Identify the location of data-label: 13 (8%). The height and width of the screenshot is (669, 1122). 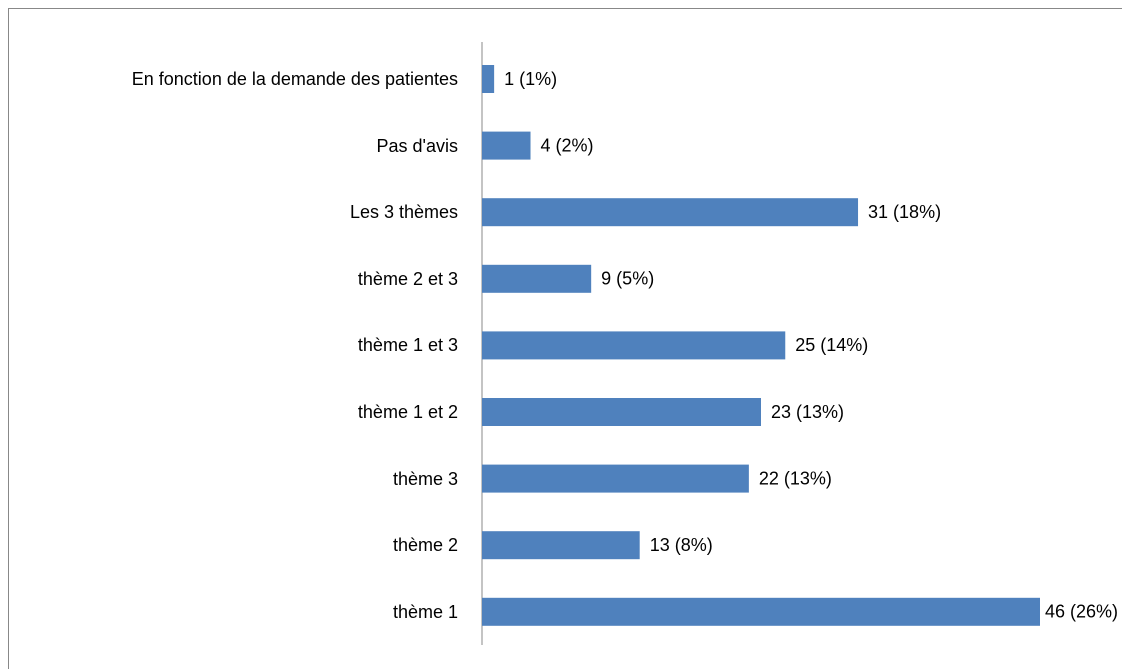
(681, 545).